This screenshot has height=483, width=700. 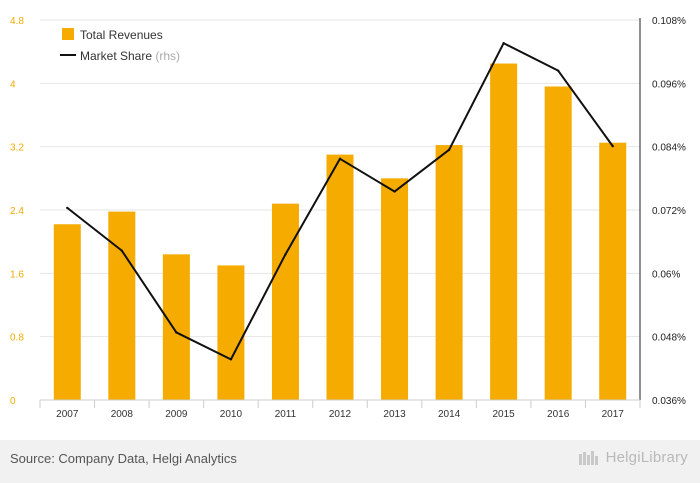 I want to click on y-right-tick-label: 0.048%, so click(x=669, y=338).